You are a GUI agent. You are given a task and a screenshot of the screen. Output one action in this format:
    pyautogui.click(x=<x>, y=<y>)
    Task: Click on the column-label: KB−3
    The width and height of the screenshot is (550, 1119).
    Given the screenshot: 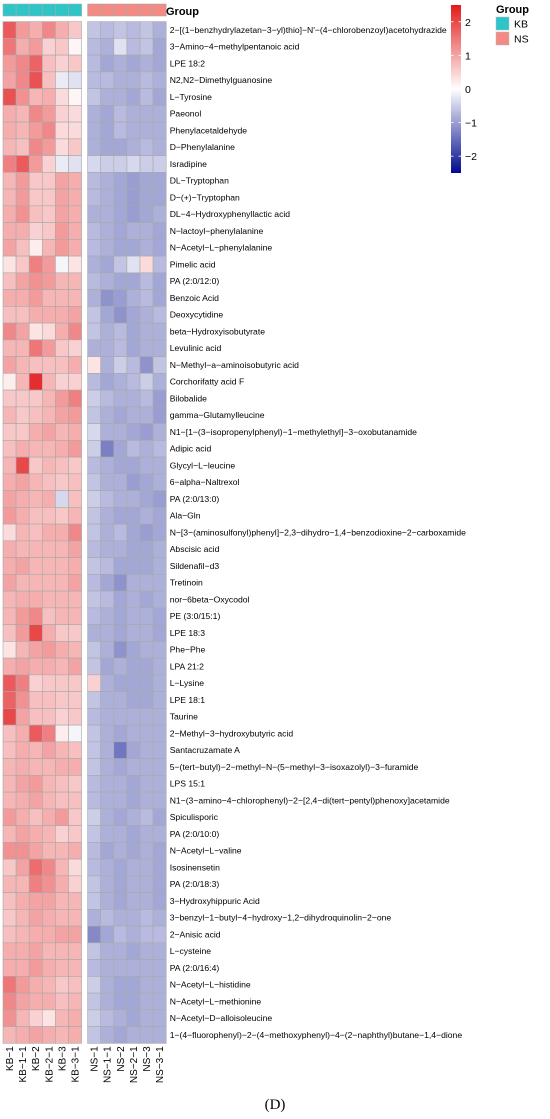 What is the action you would take?
    pyautogui.click(x=62, y=1058)
    